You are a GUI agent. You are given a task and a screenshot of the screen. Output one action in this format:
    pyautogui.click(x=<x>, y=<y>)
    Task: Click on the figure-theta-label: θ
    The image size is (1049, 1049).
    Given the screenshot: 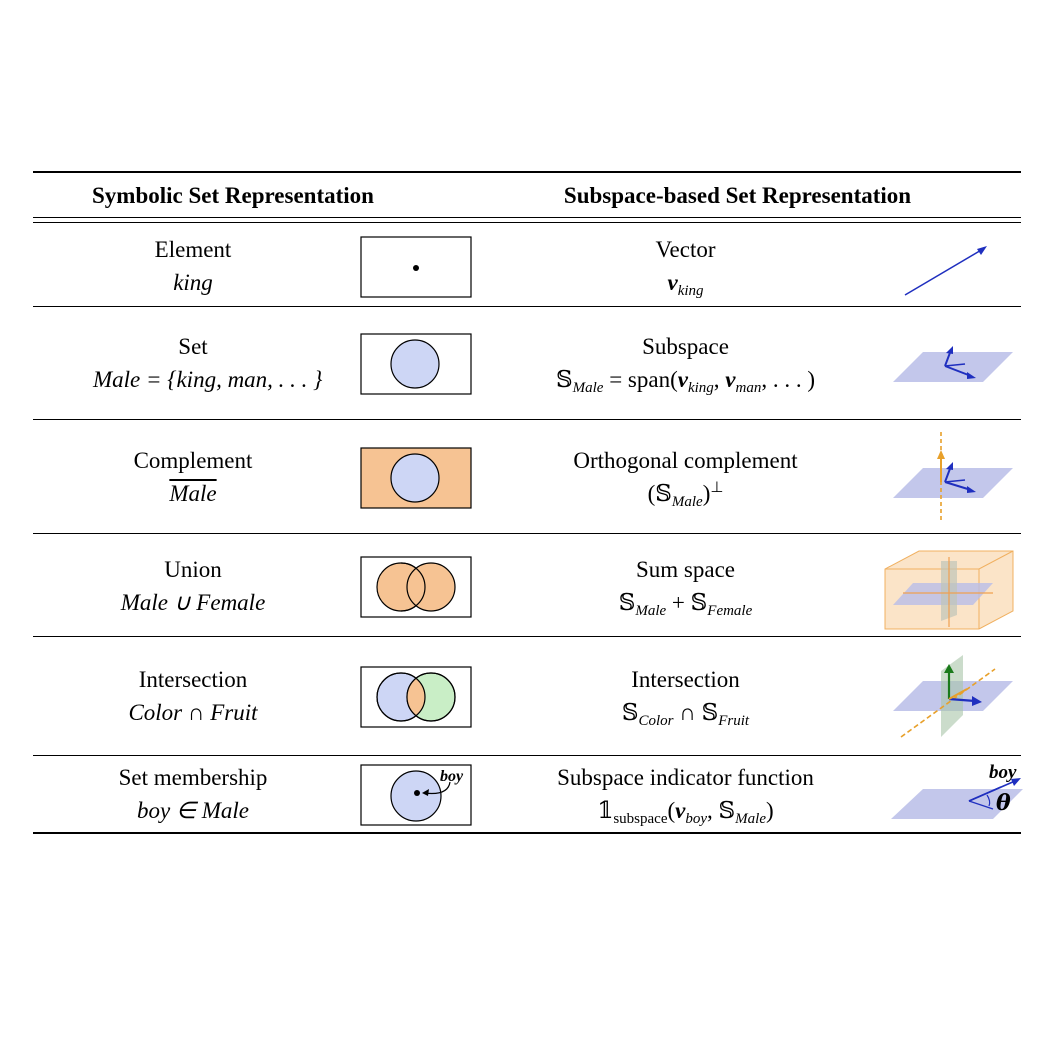 What is the action you would take?
    pyautogui.click(x=1003, y=803)
    